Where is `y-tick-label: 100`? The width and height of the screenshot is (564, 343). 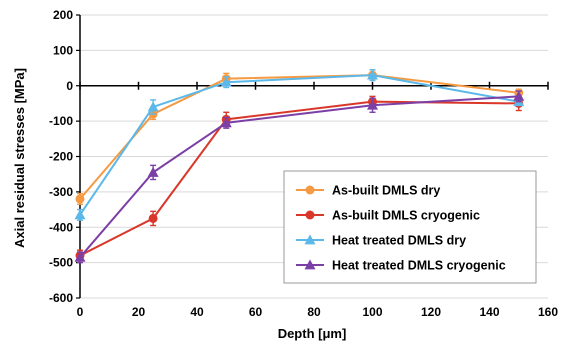 y-tick-label: 100 is located at coordinates (63, 50).